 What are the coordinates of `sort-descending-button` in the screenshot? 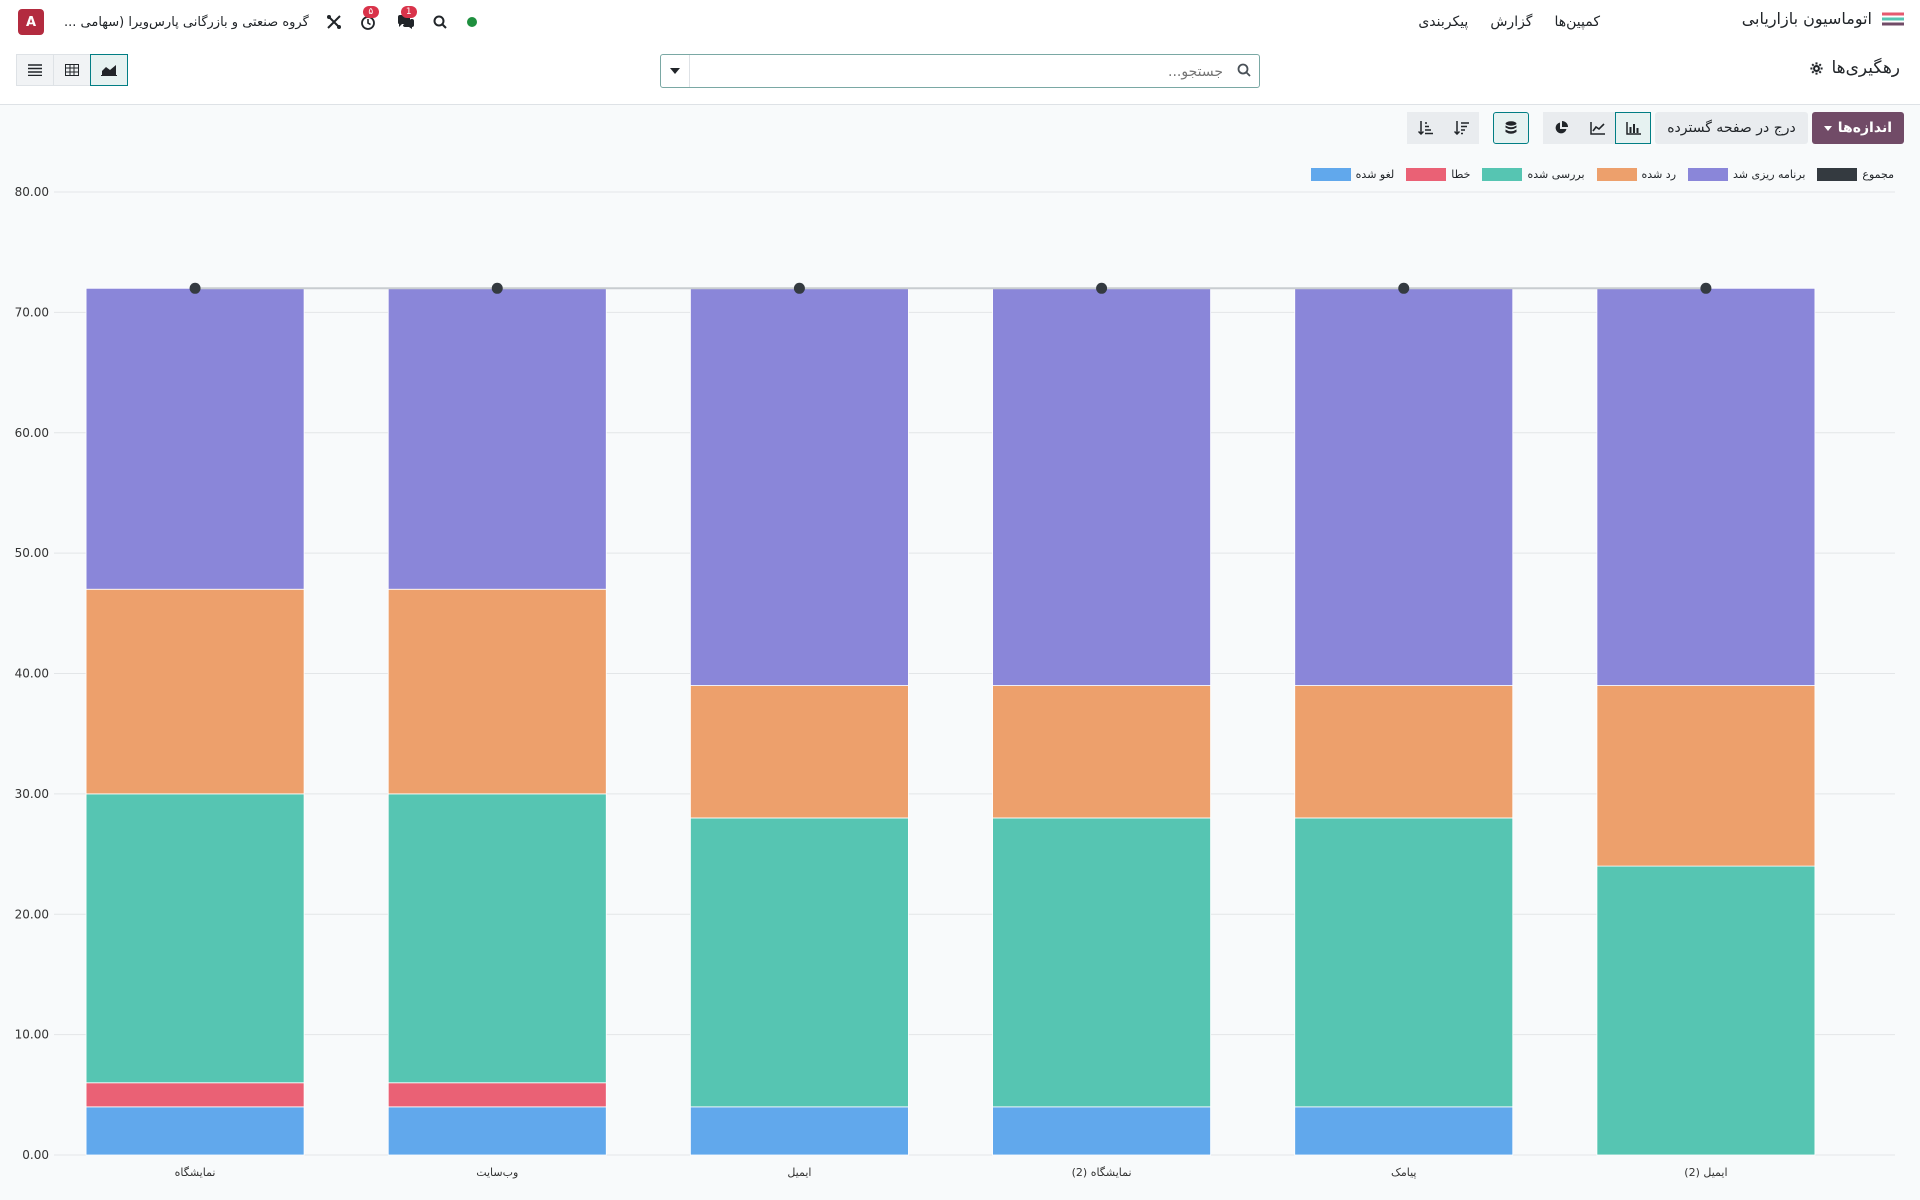 It's located at (1461, 128).